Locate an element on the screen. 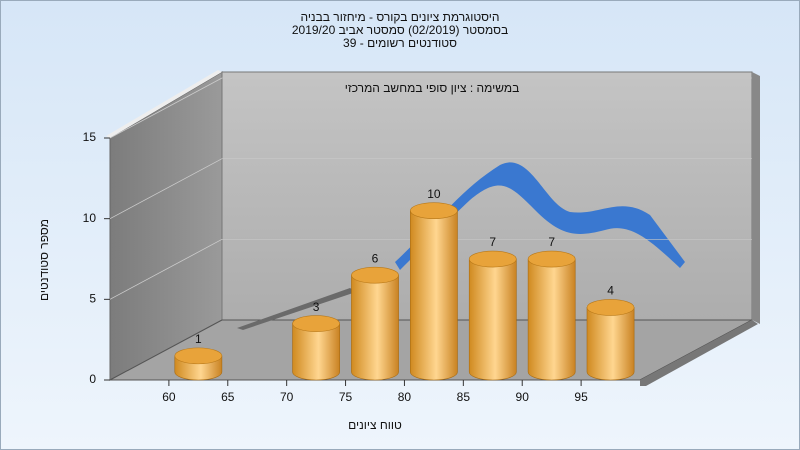 The height and width of the screenshot is (450, 800). x-axis-label: טווח ציונים is located at coordinates (375, 425).